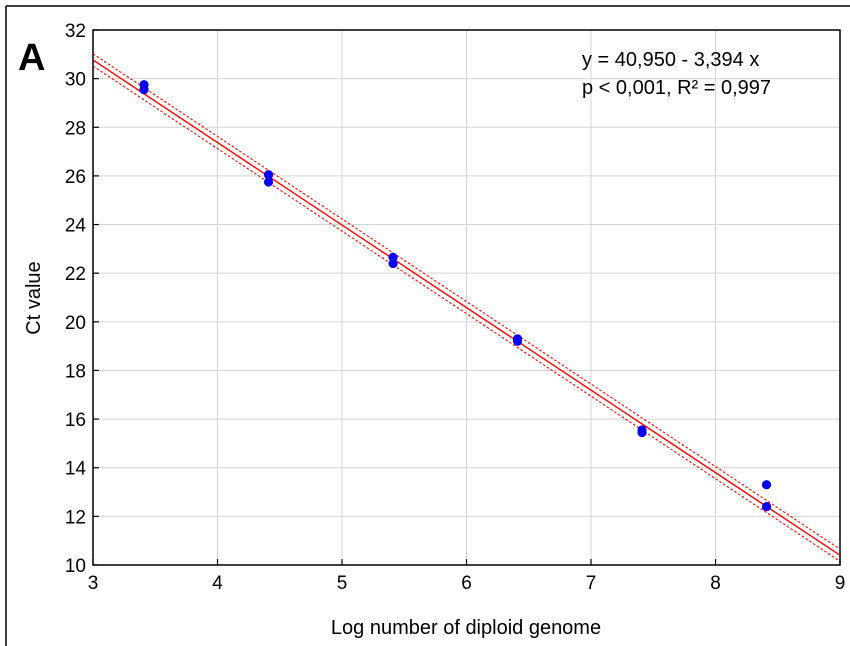 The height and width of the screenshot is (646, 850). Describe the element at coordinates (75, 80) in the screenshot. I see `y-tick-label: 30` at that location.